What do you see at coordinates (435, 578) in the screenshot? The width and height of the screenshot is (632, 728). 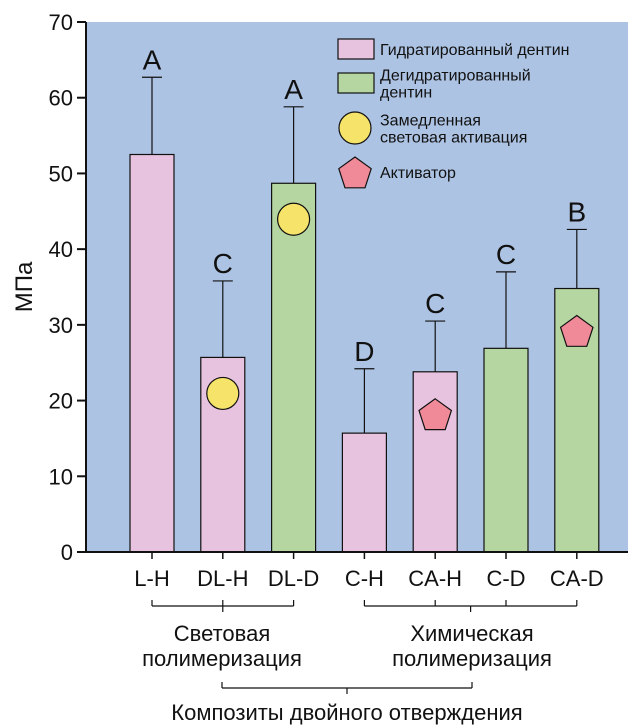 I see `x-tick-label: CA-H` at bounding box center [435, 578].